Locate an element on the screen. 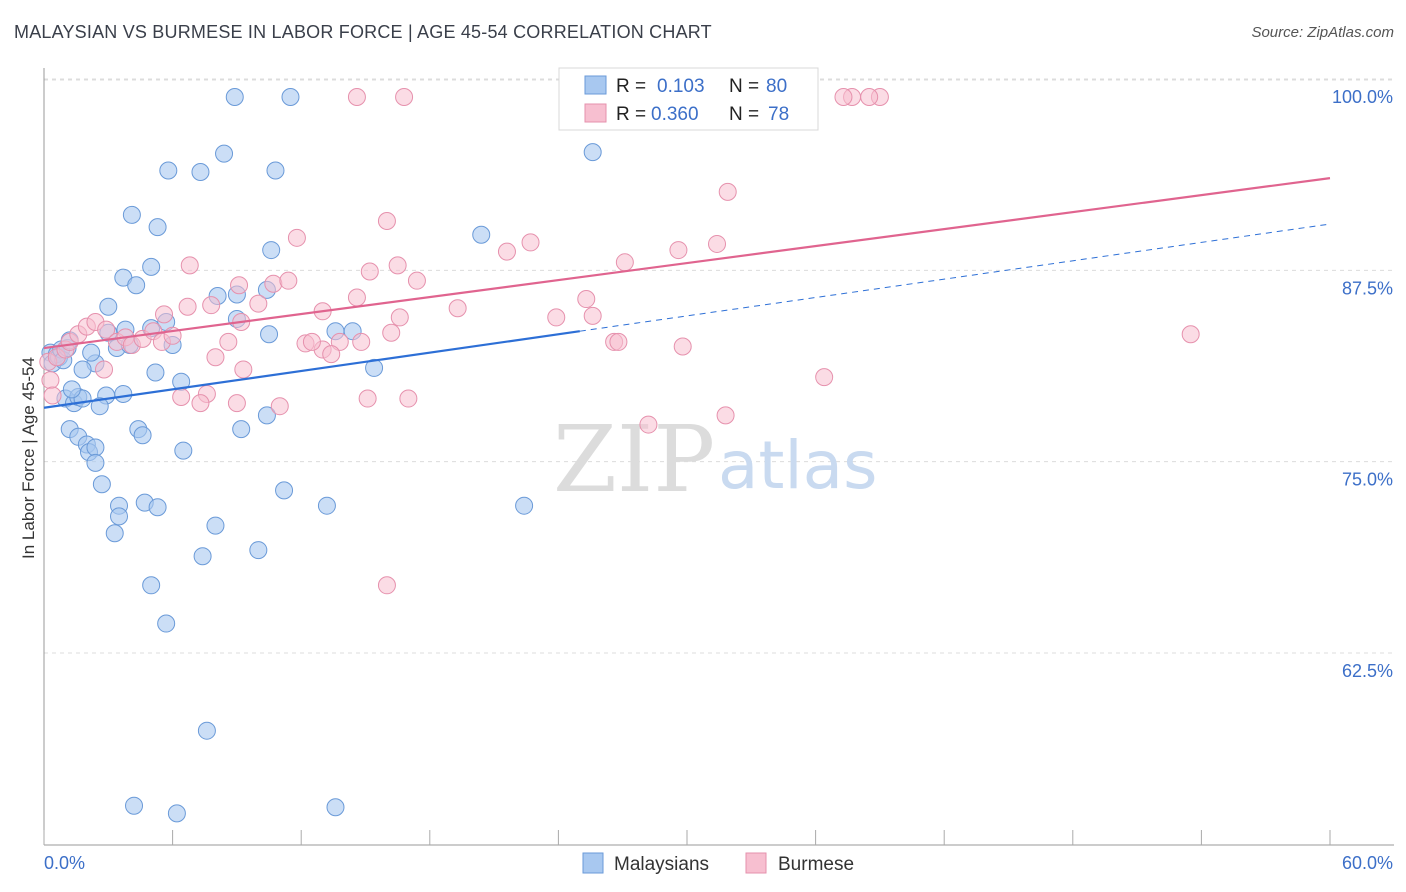  watermark: ZIP atlas is located at coordinates (715, 459).